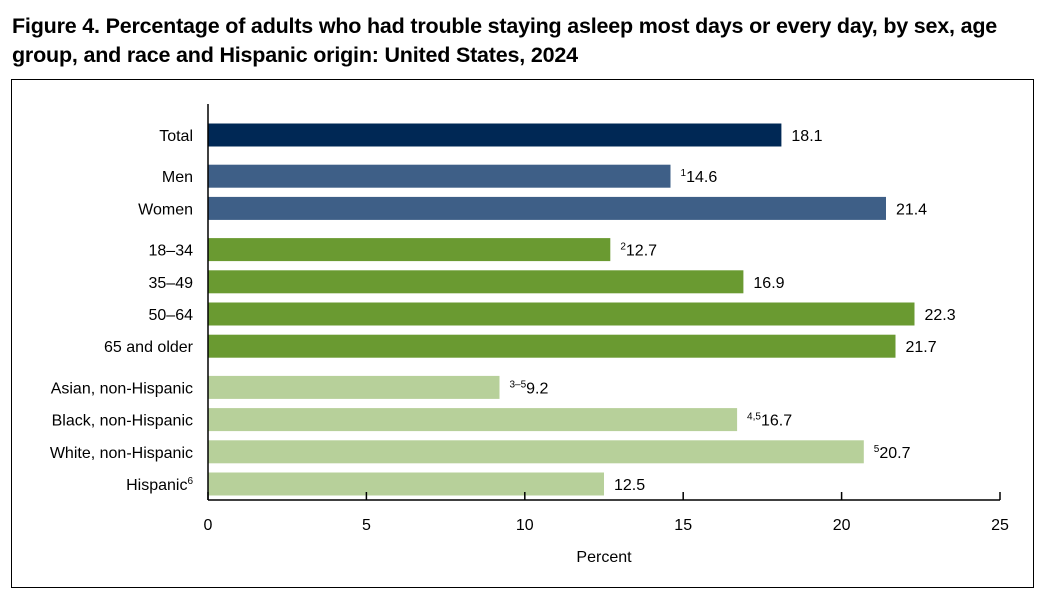 The image size is (1047, 600). I want to click on bar-women, so click(547, 208).